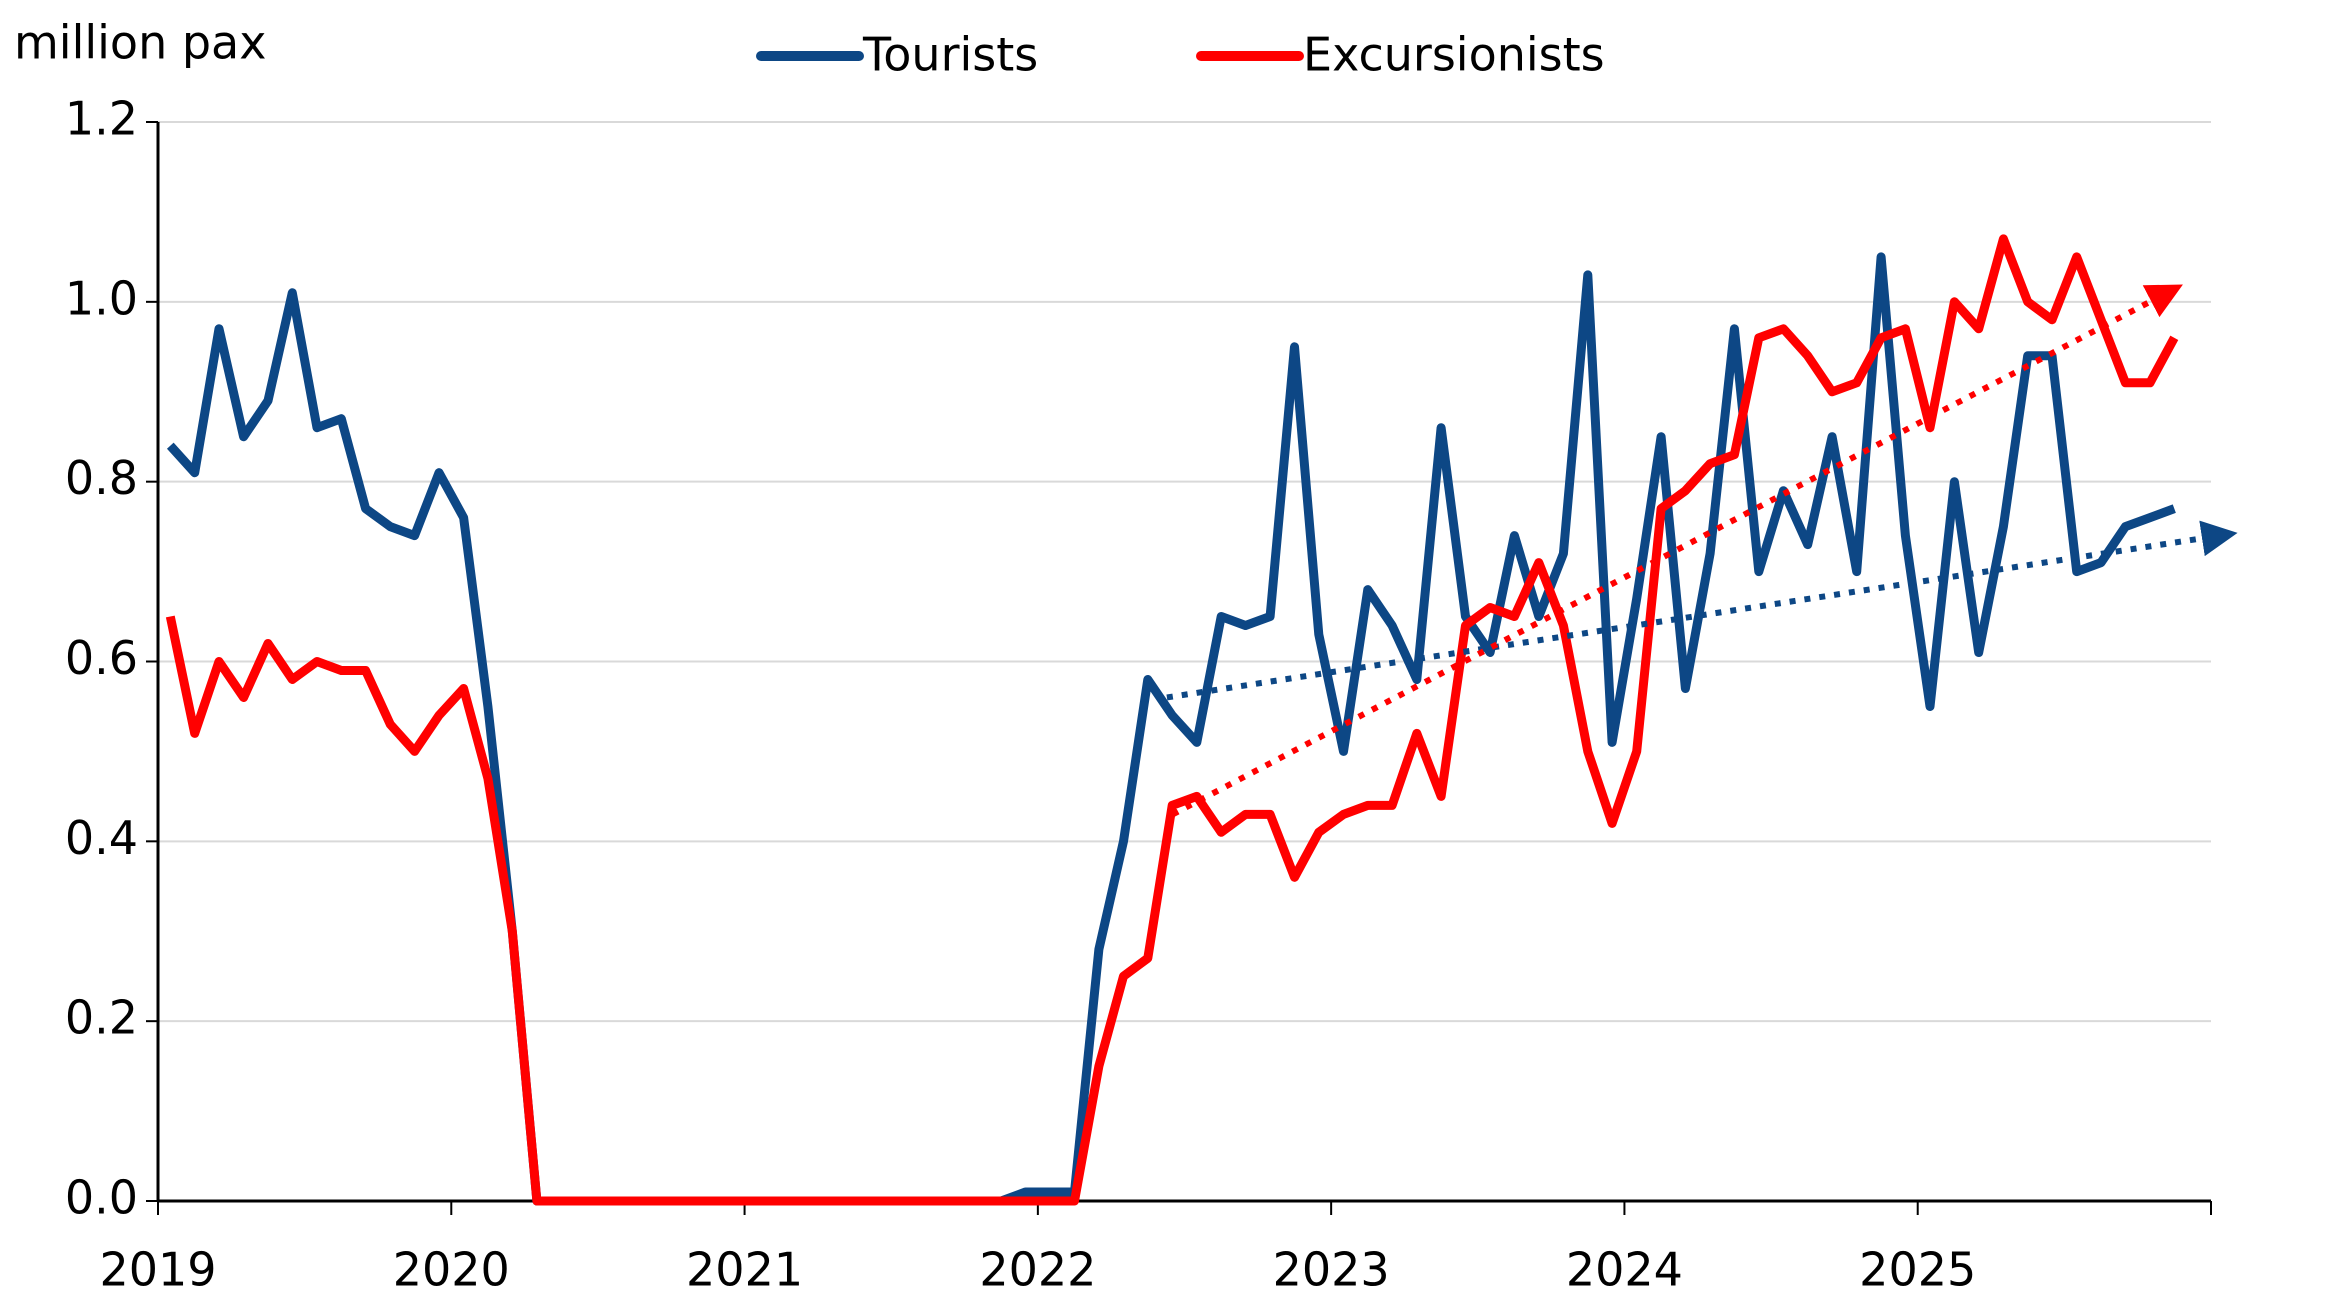  Describe the element at coordinates (101, 658) in the screenshot. I see `y-tick-label: 0.6` at that location.